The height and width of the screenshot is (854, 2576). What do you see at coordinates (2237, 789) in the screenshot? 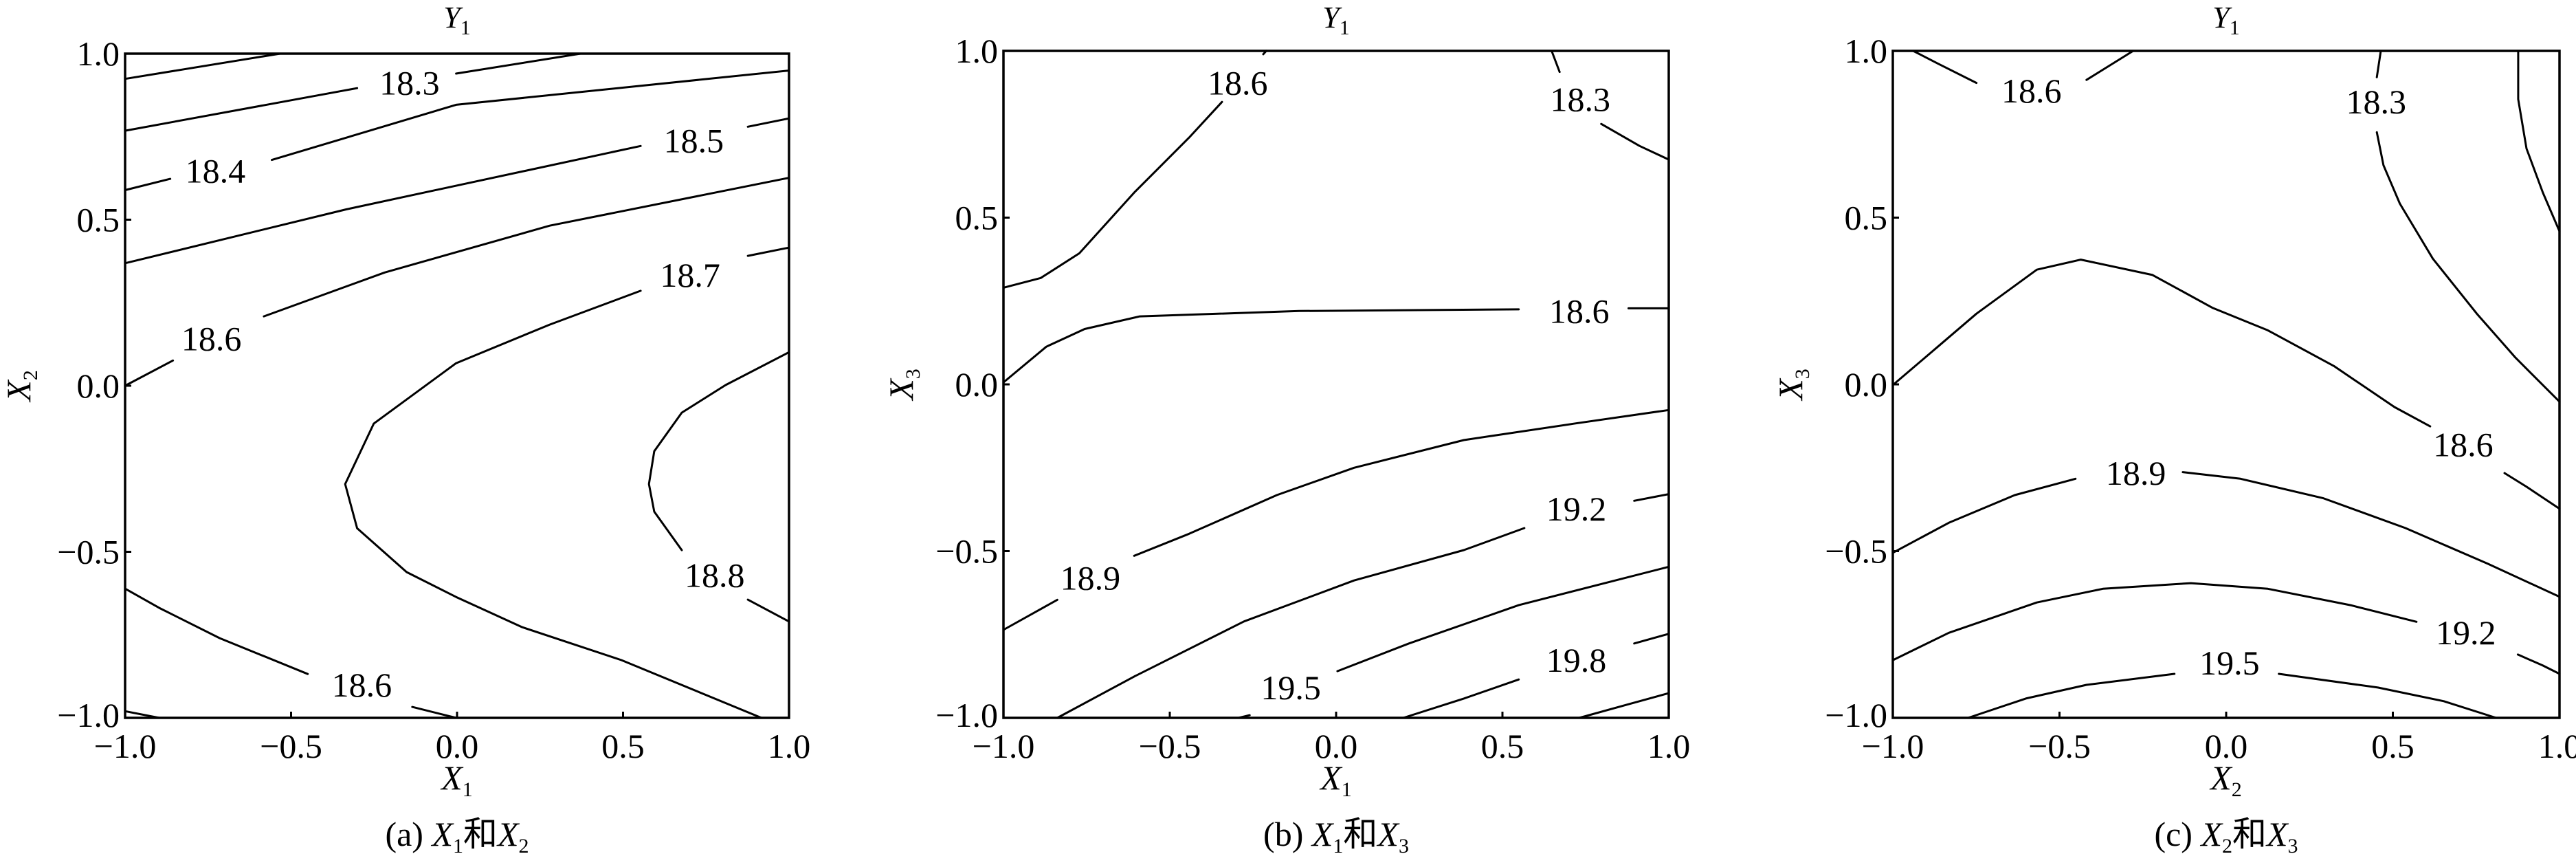
I see `x-axis-label-subscript: 2` at bounding box center [2237, 789].